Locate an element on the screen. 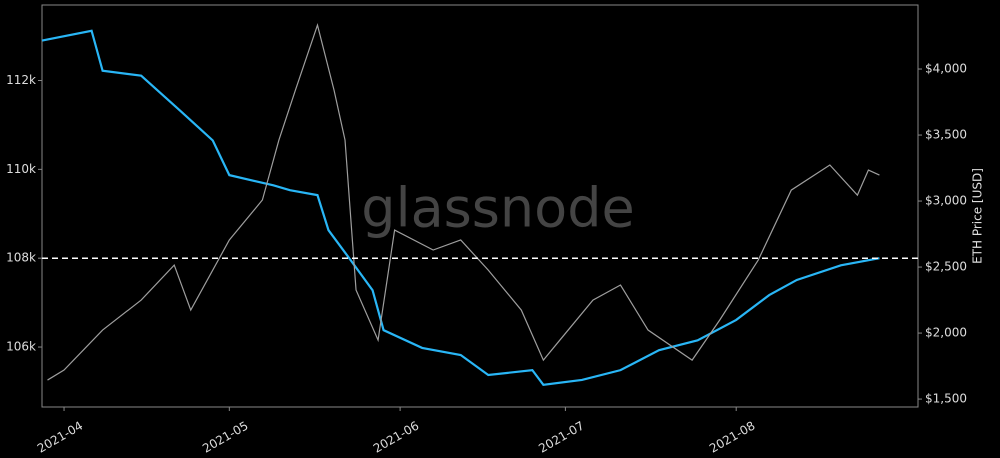  y-tick-label: 110k is located at coordinates (21, 169).